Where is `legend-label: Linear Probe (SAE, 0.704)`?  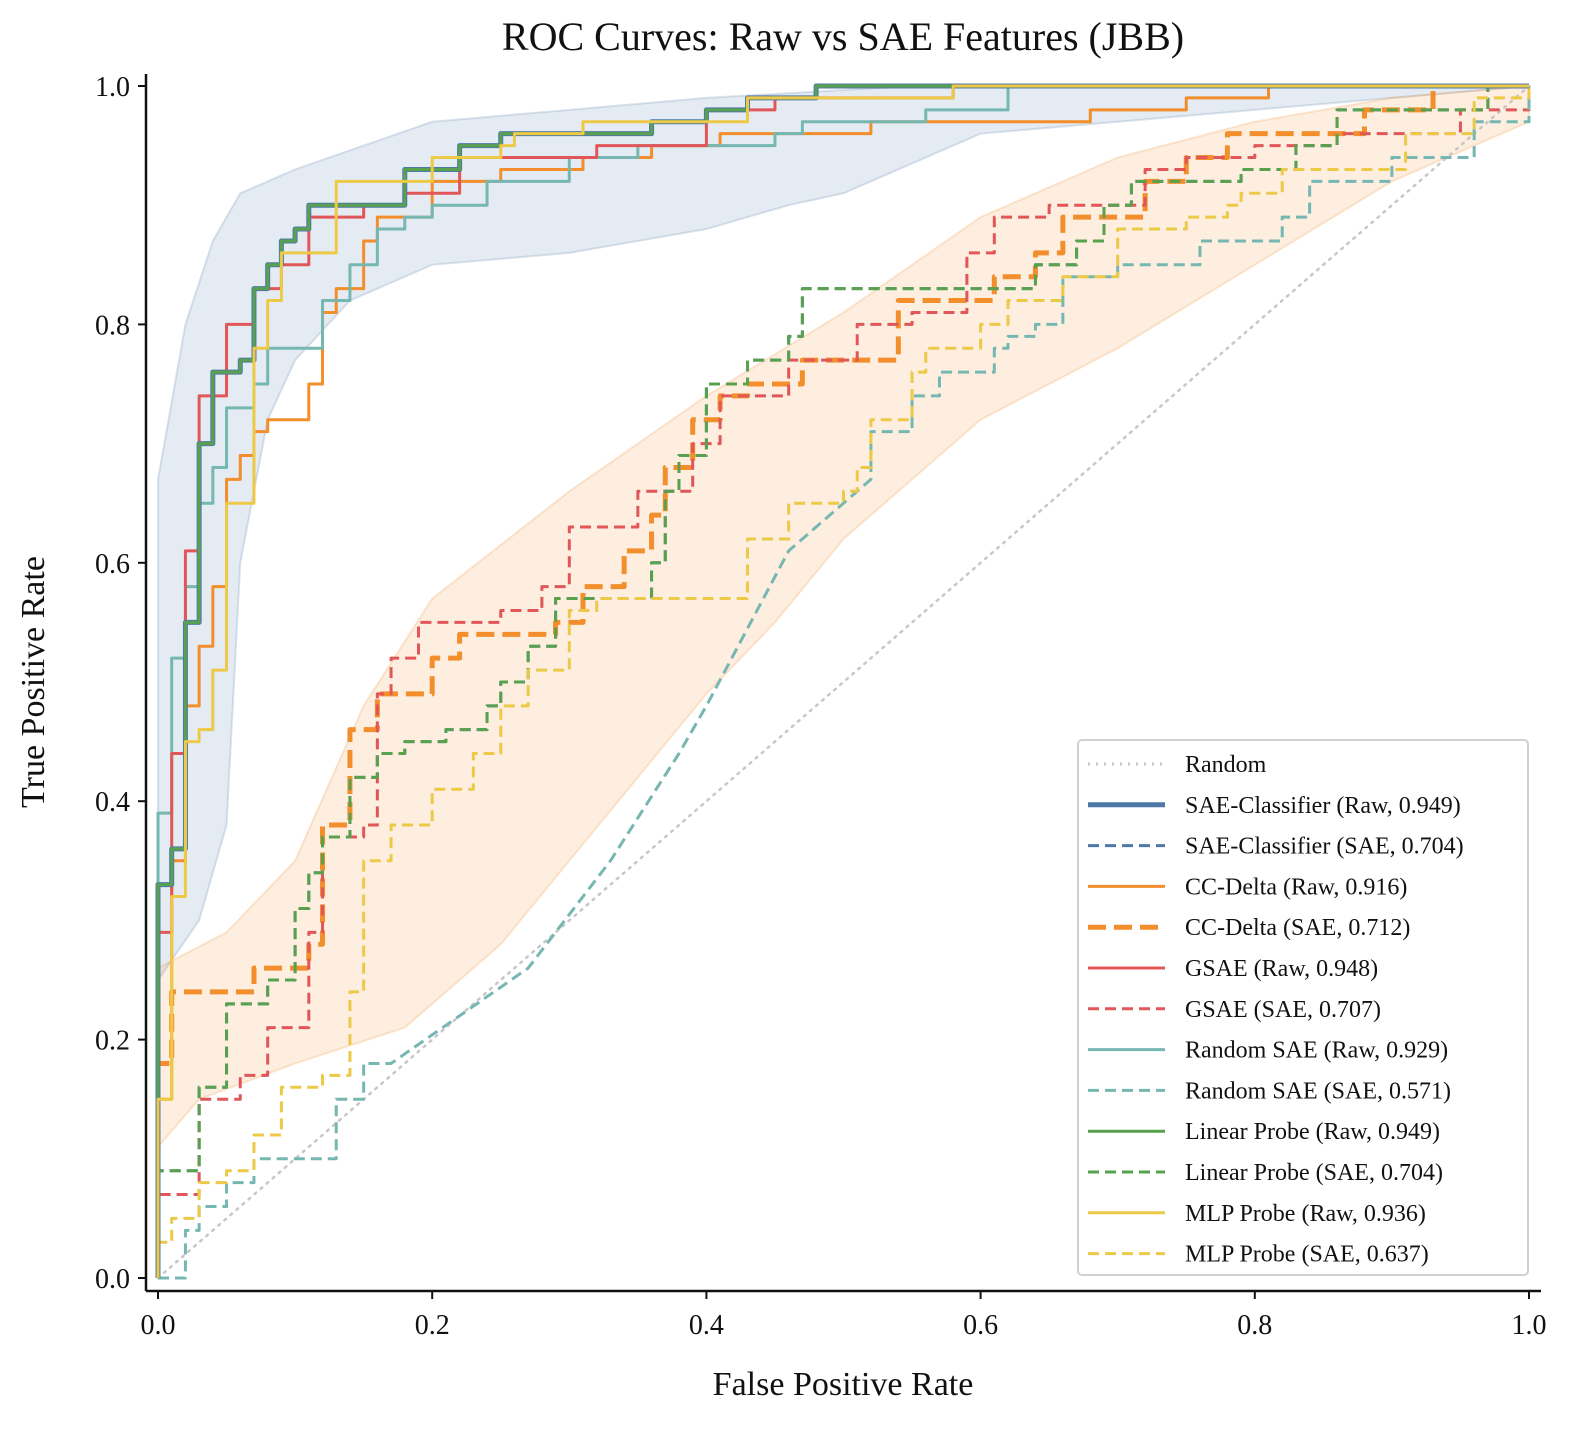
legend-label: Linear Probe (SAE, 0.704) is located at coordinates (1314, 1173).